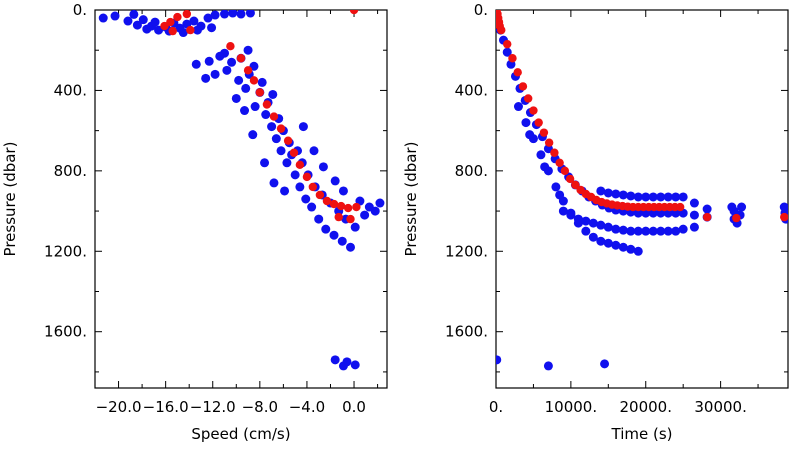 The width and height of the screenshot is (800, 450). I want to click on speed-x-tick-label: 0.0, so click(354, 407).